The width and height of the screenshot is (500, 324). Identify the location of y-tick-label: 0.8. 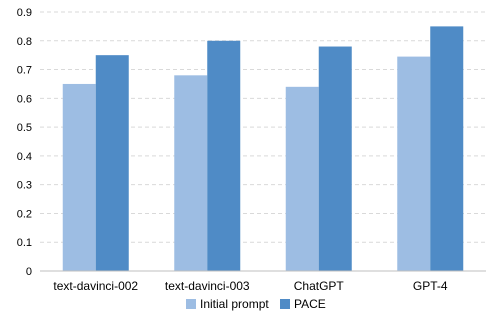
(24, 42).